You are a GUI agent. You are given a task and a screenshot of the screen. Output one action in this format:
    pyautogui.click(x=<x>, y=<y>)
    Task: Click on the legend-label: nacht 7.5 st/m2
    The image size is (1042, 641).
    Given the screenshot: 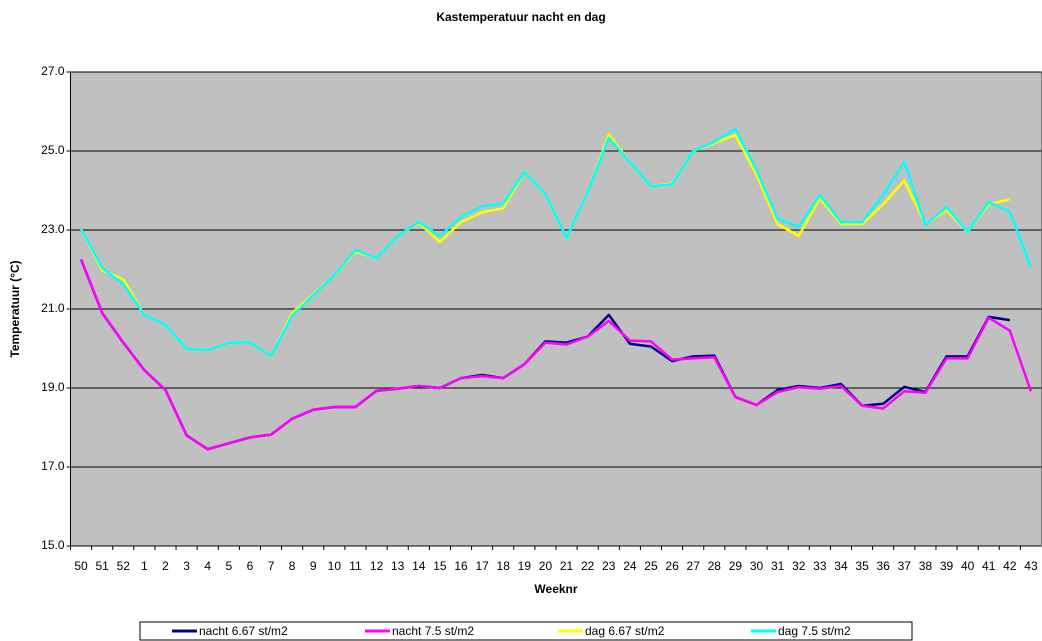 What is the action you would take?
    pyautogui.click(x=433, y=631)
    